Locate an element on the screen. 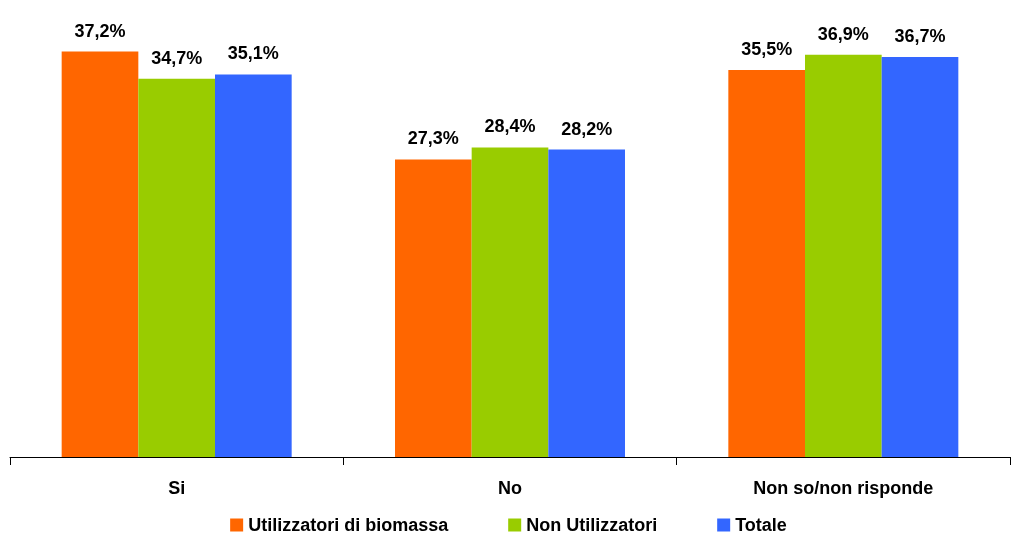  data-label: 27,3% is located at coordinates (433, 138).